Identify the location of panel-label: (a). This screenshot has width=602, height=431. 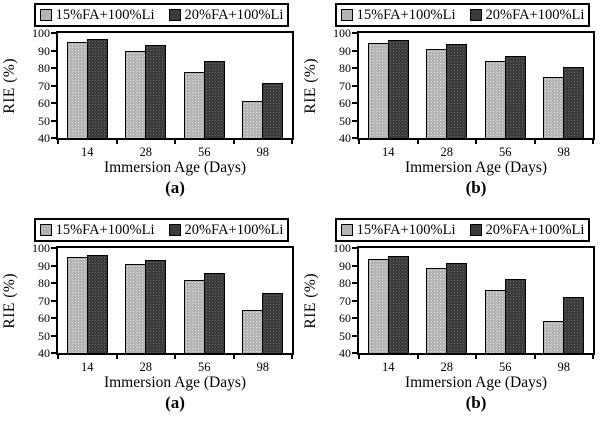
(175, 187).